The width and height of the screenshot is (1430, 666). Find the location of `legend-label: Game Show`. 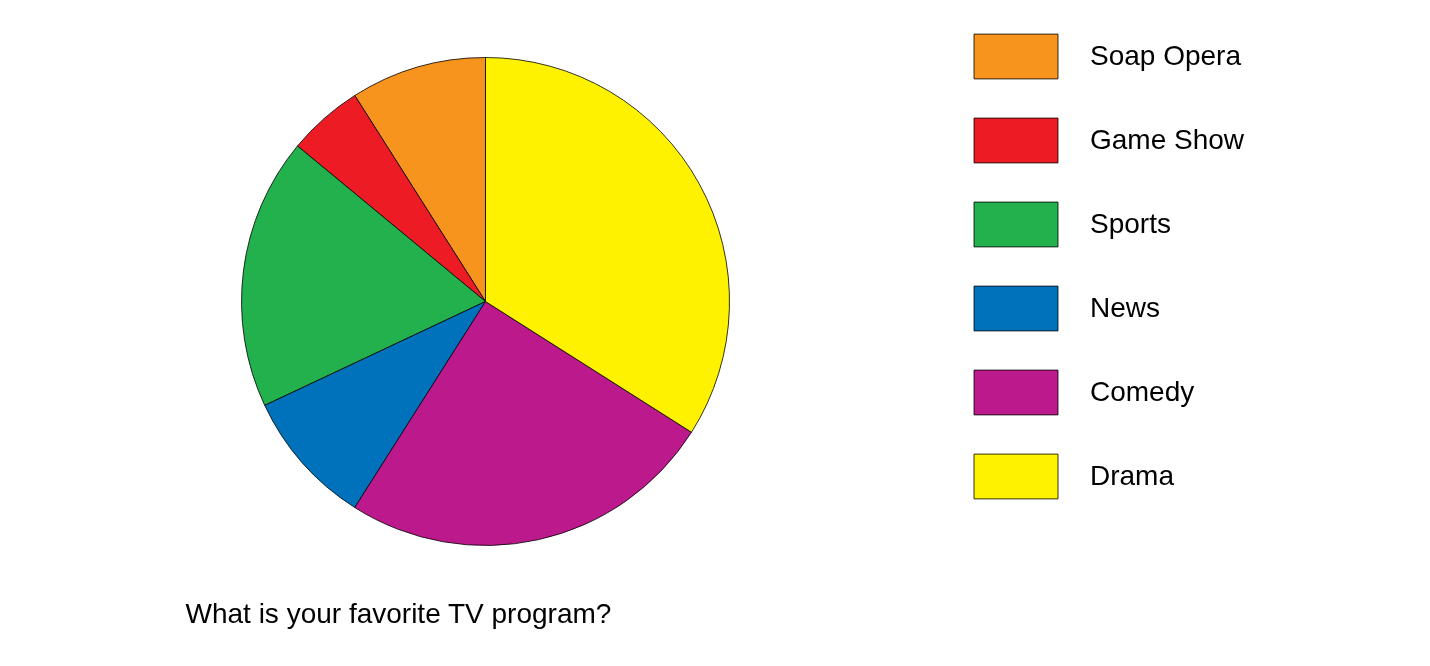

legend-label: Game Show is located at coordinates (1167, 140).